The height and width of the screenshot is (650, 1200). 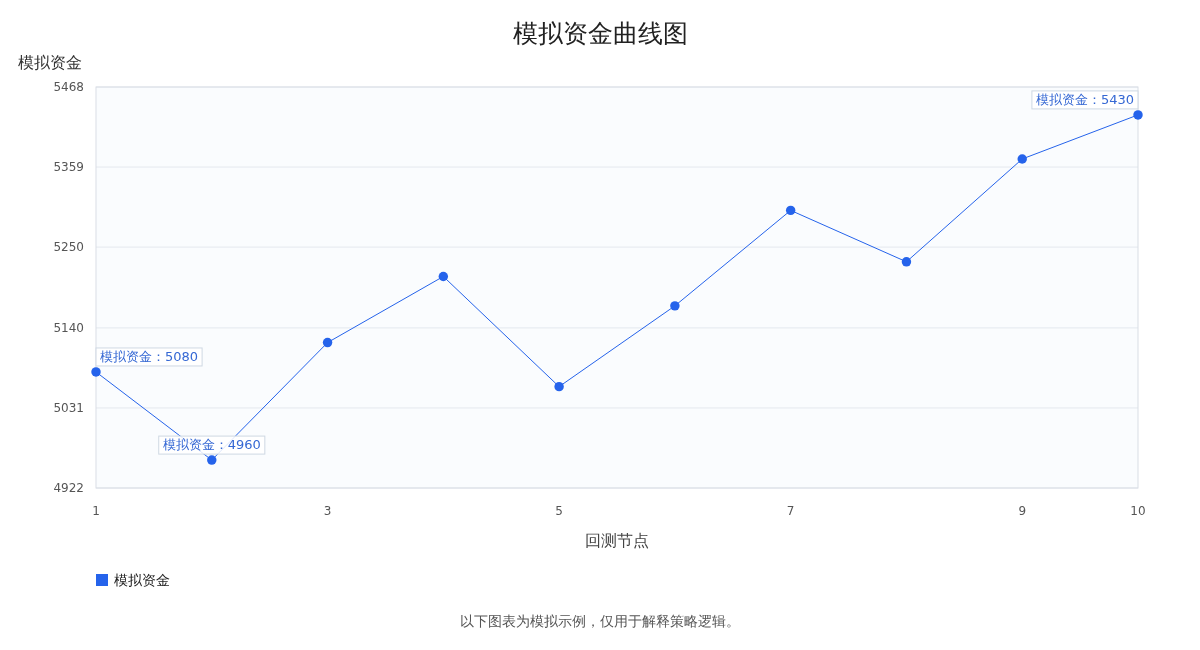 I want to click on y-tick-label: 5250, so click(x=68, y=247).